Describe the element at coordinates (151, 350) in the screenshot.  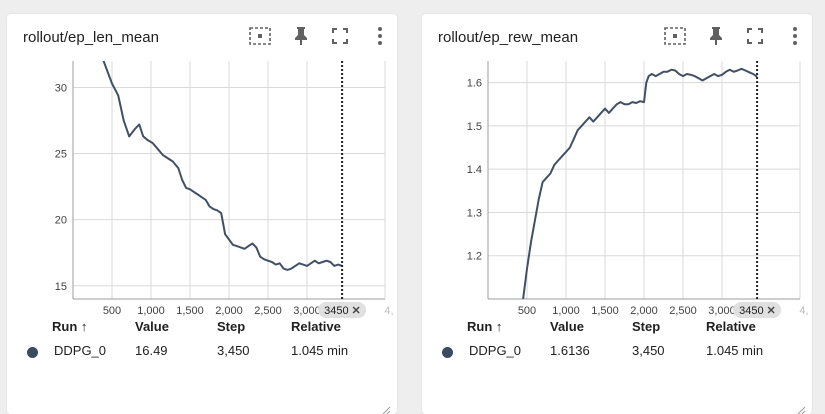
I see `value-cell: 16.49` at that location.